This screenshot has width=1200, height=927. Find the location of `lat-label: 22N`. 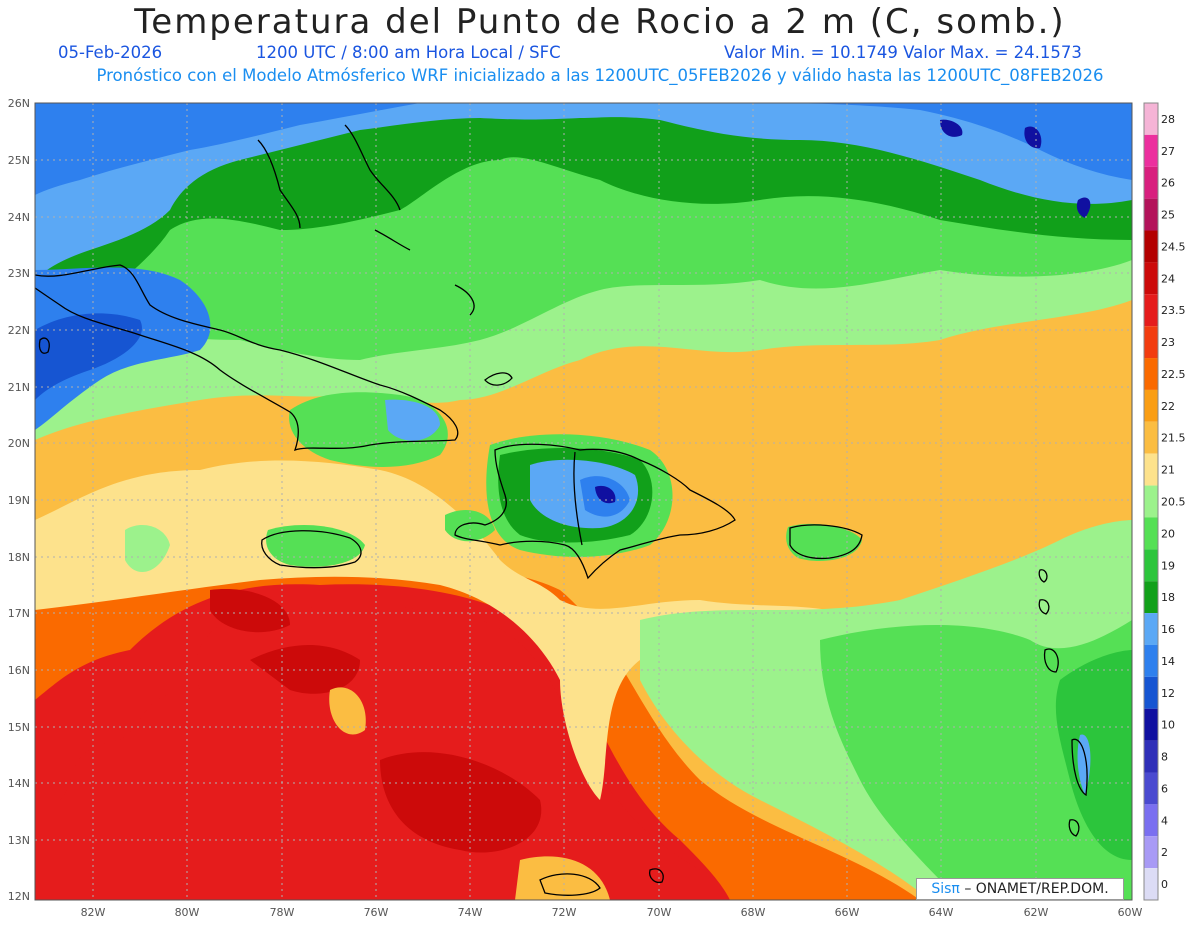

lat-label: 22N is located at coordinates (19, 330).